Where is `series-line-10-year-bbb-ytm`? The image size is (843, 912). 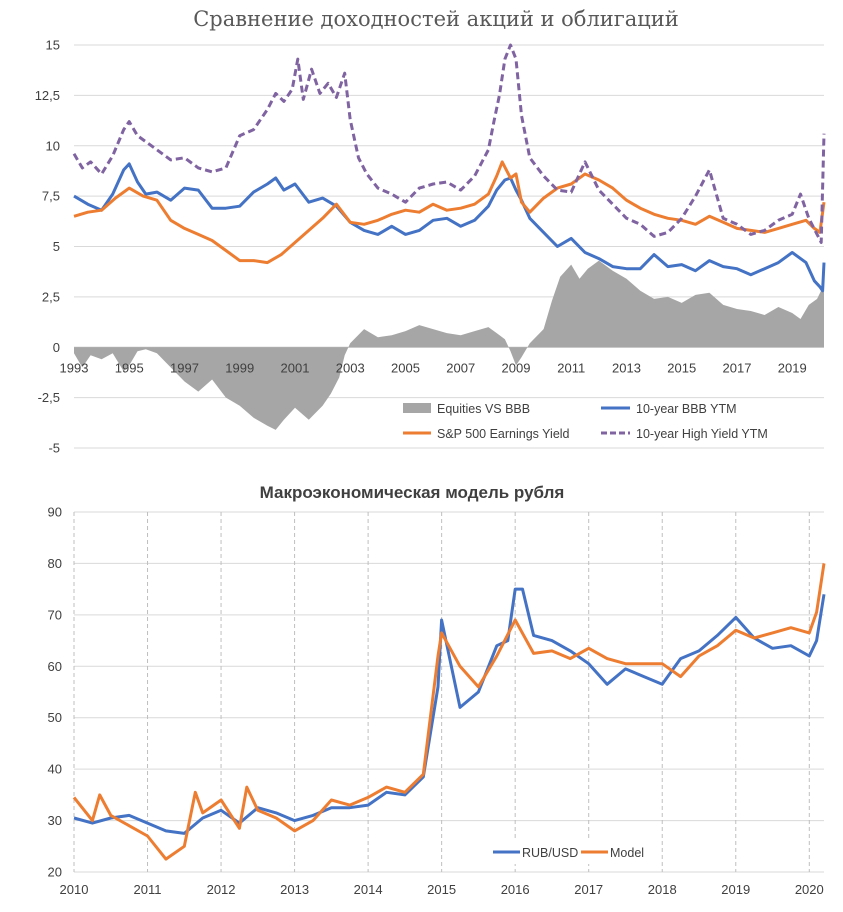 series-line-10-year-bbb-ytm is located at coordinates (449, 227).